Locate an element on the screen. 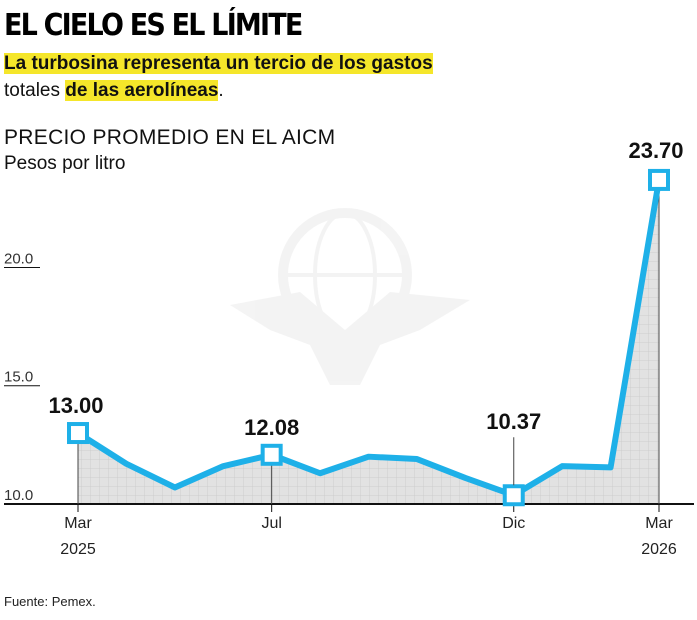 This screenshot has height=620, width=697. subtitle-end: . is located at coordinates (221, 90).